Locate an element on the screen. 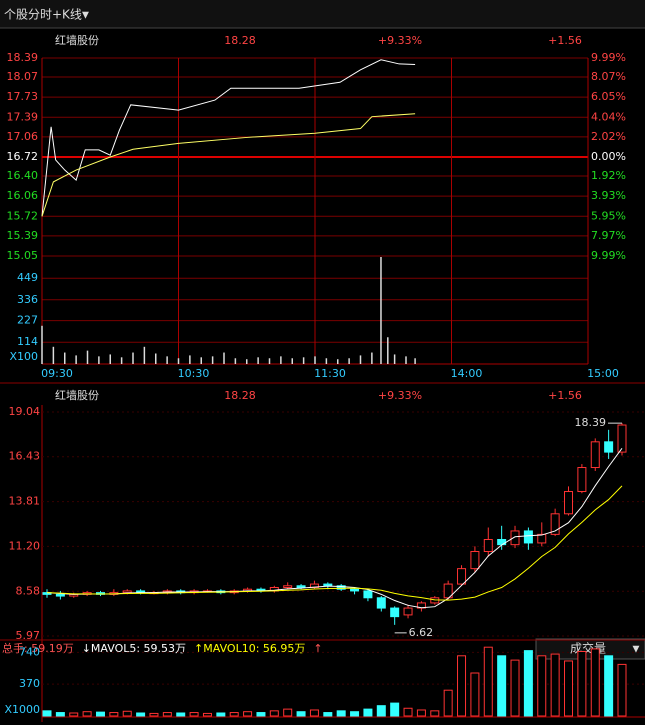 This screenshot has height=725, width=645. pct-label: 1.92% is located at coordinates (608, 175).